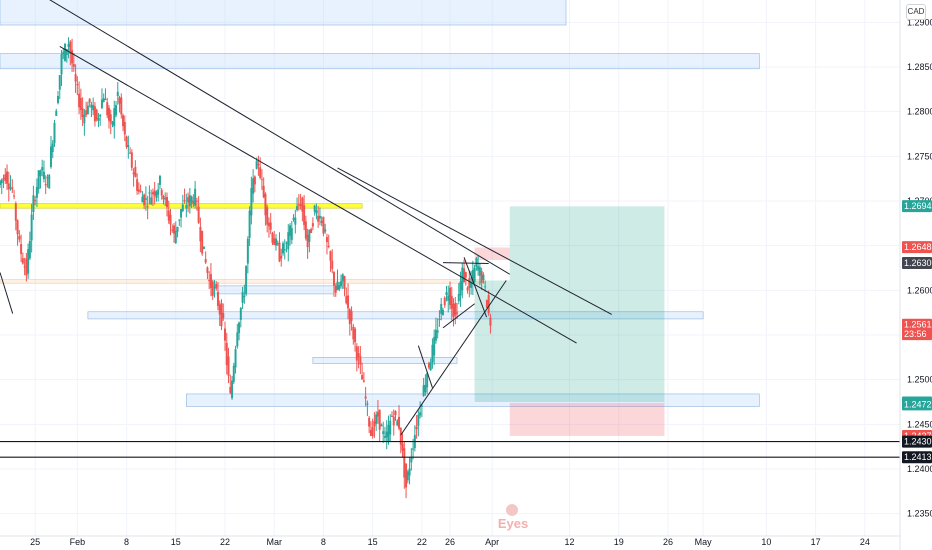 The height and width of the screenshot is (550, 932). What do you see at coordinates (450, 541) in the screenshot?
I see `time-axis: 25 Feb 8 15 22 Mar 8 15 22 26 Apr 12 19 26 May 10 17 24` at bounding box center [450, 541].